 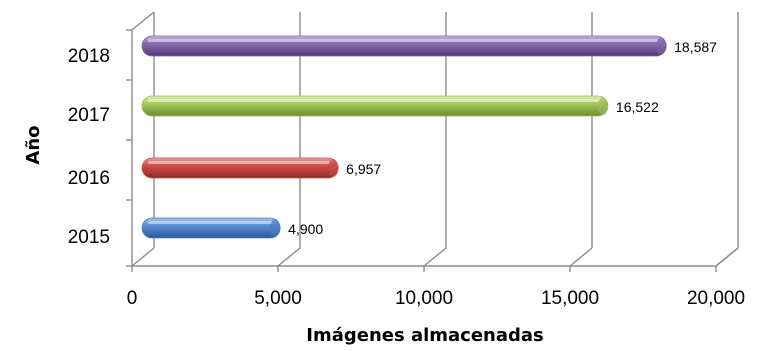 I want to click on bar-2017, so click(x=375, y=106).